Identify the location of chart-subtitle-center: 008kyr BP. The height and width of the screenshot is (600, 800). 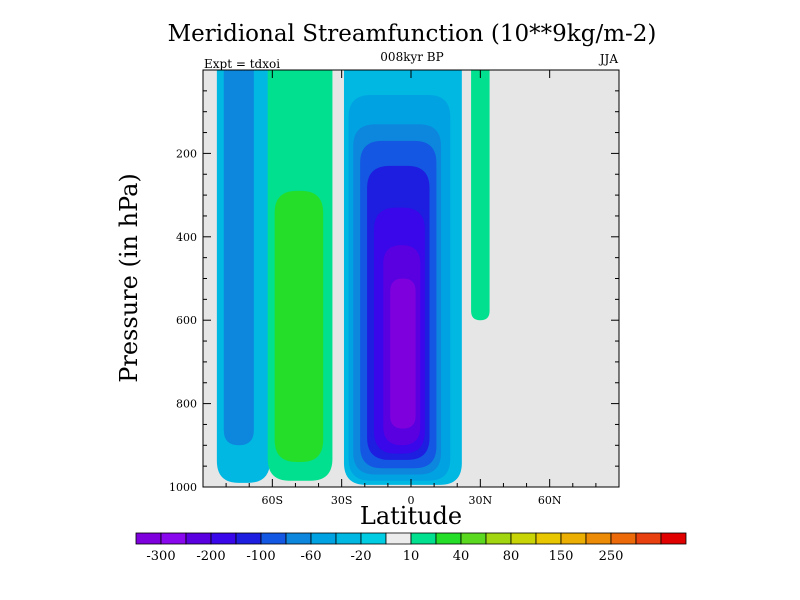
(411, 57).